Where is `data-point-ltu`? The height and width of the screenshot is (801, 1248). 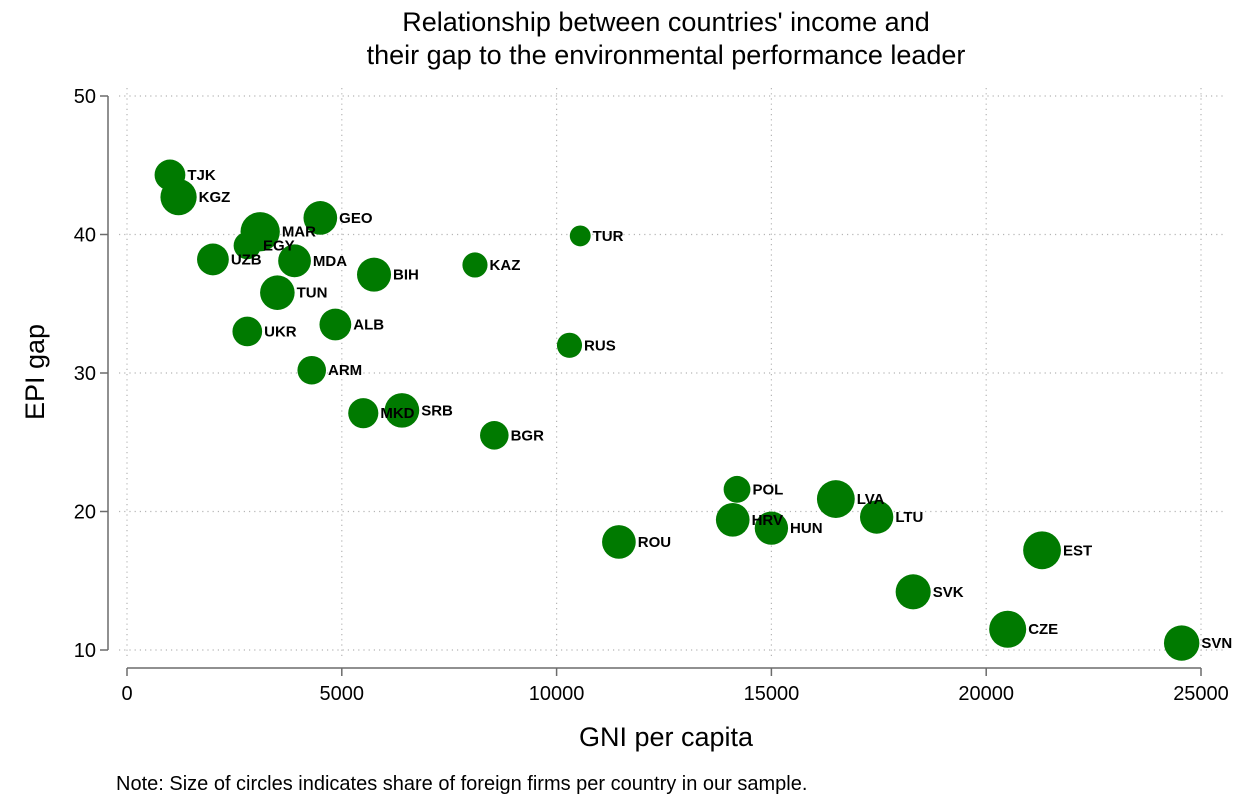
data-point-ltu is located at coordinates (876, 517).